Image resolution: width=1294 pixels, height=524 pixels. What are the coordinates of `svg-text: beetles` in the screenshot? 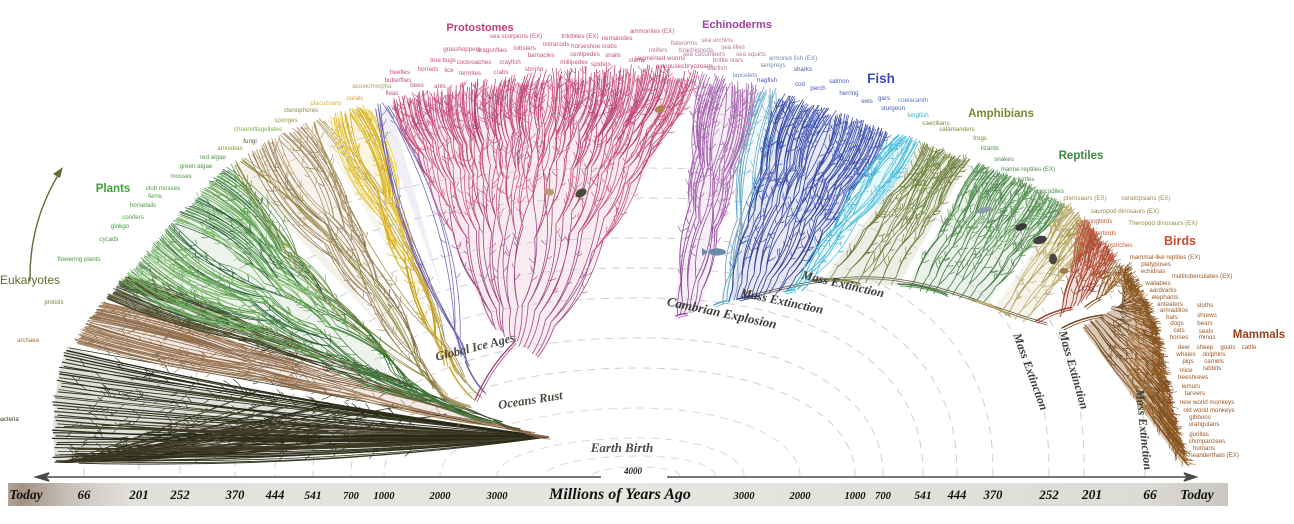 It's located at (400, 72).